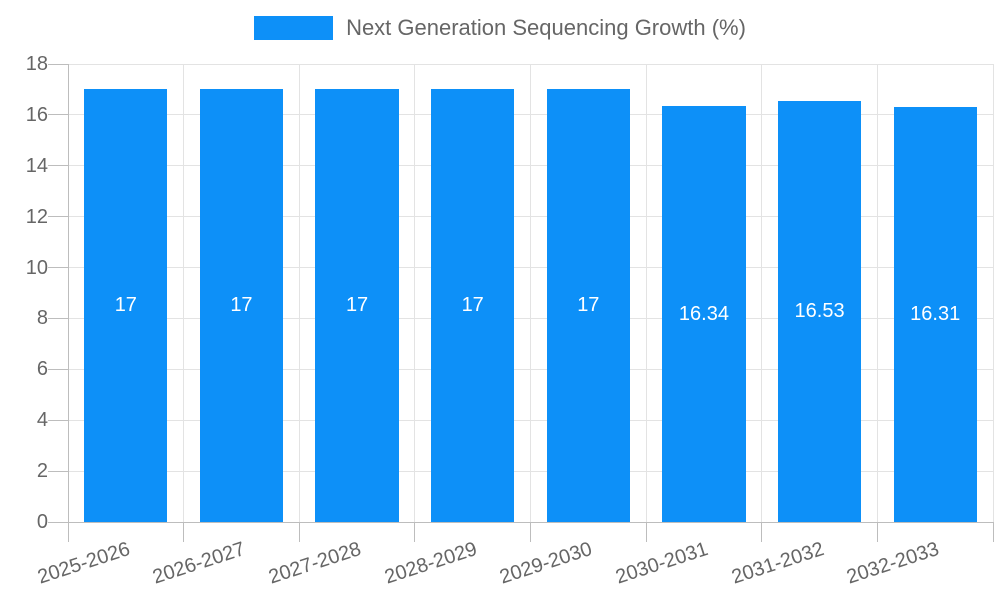 This screenshot has width=1000, height=600. I want to click on bar: 16.31, so click(935, 314).